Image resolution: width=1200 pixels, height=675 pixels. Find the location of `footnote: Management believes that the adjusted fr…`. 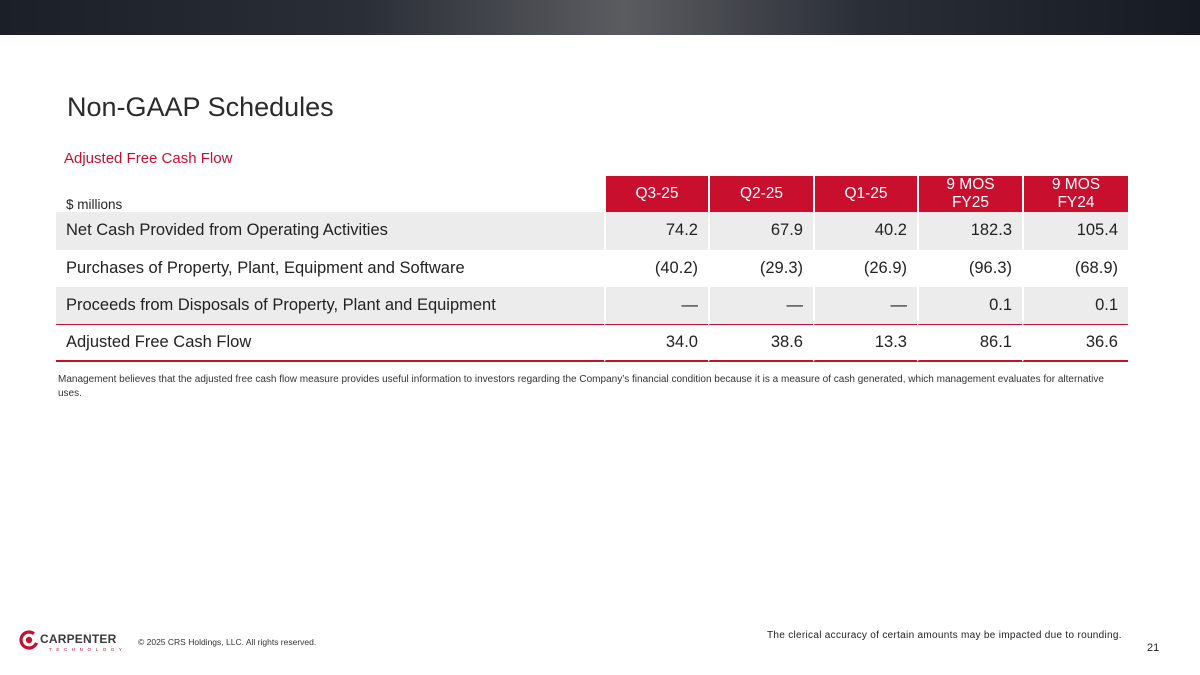

footnote: Management believes that the adjusted fr… is located at coordinates (581, 386).